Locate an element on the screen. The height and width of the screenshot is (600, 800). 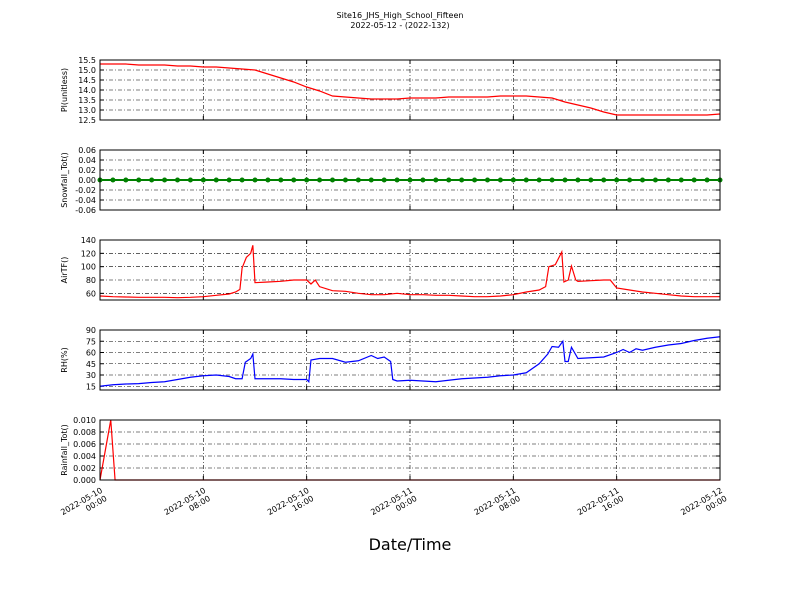
y-tick-label: 0.002 is located at coordinates (84, 468).